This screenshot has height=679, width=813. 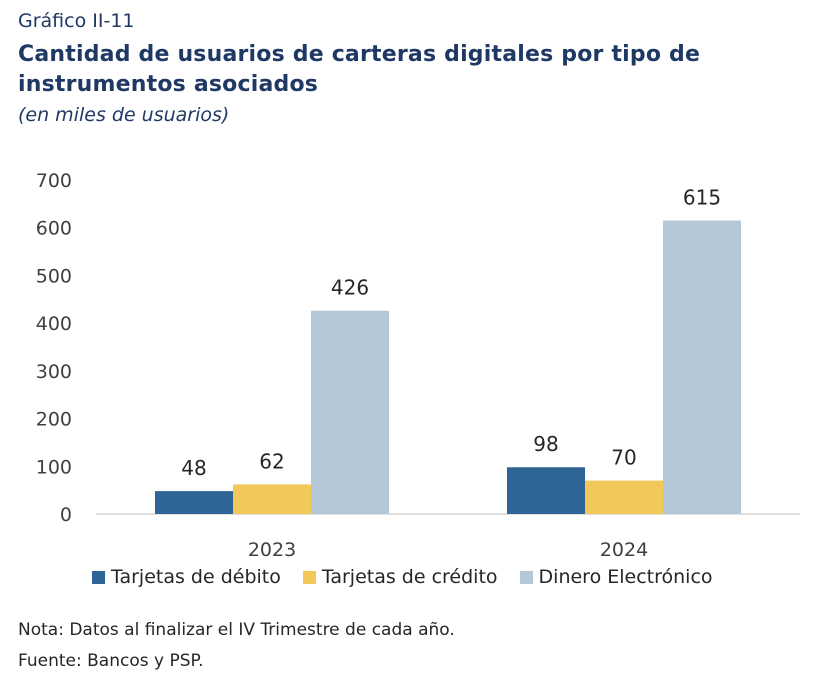 I want to click on legend-label-debit: Tarjetas de débito, so click(x=196, y=577).